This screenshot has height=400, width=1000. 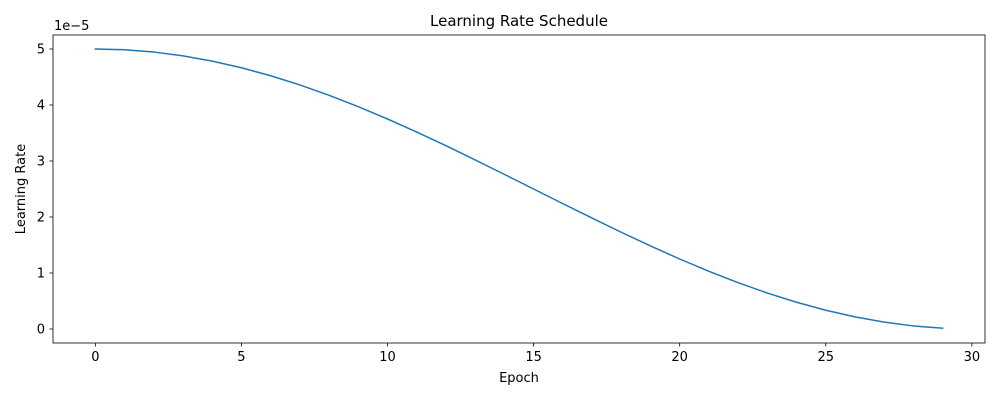 I want to click on x-axis-label: Epoch, so click(x=519, y=378).